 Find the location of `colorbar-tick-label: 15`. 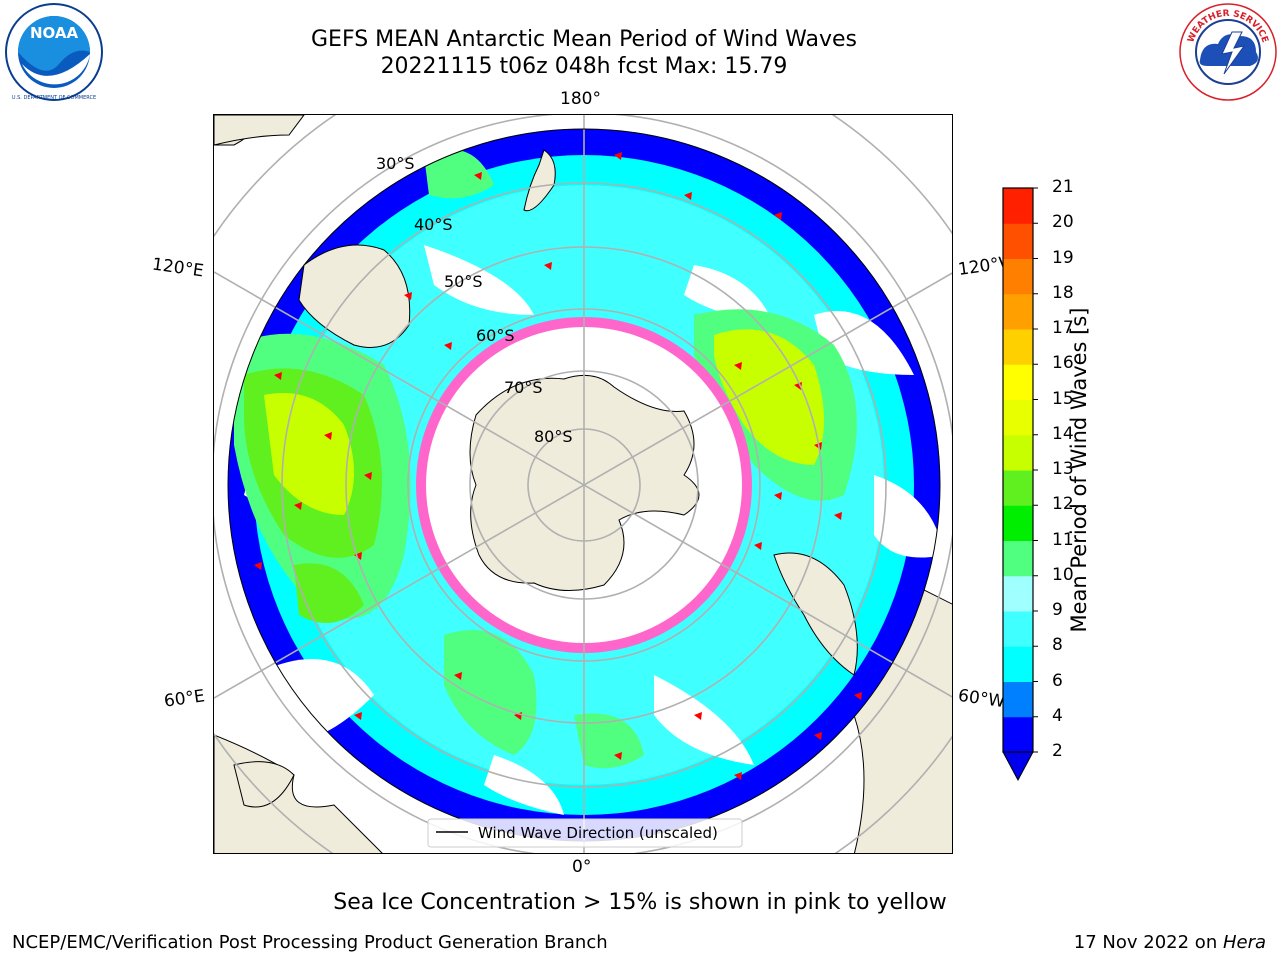

colorbar-tick-label: 15 is located at coordinates (1063, 398).